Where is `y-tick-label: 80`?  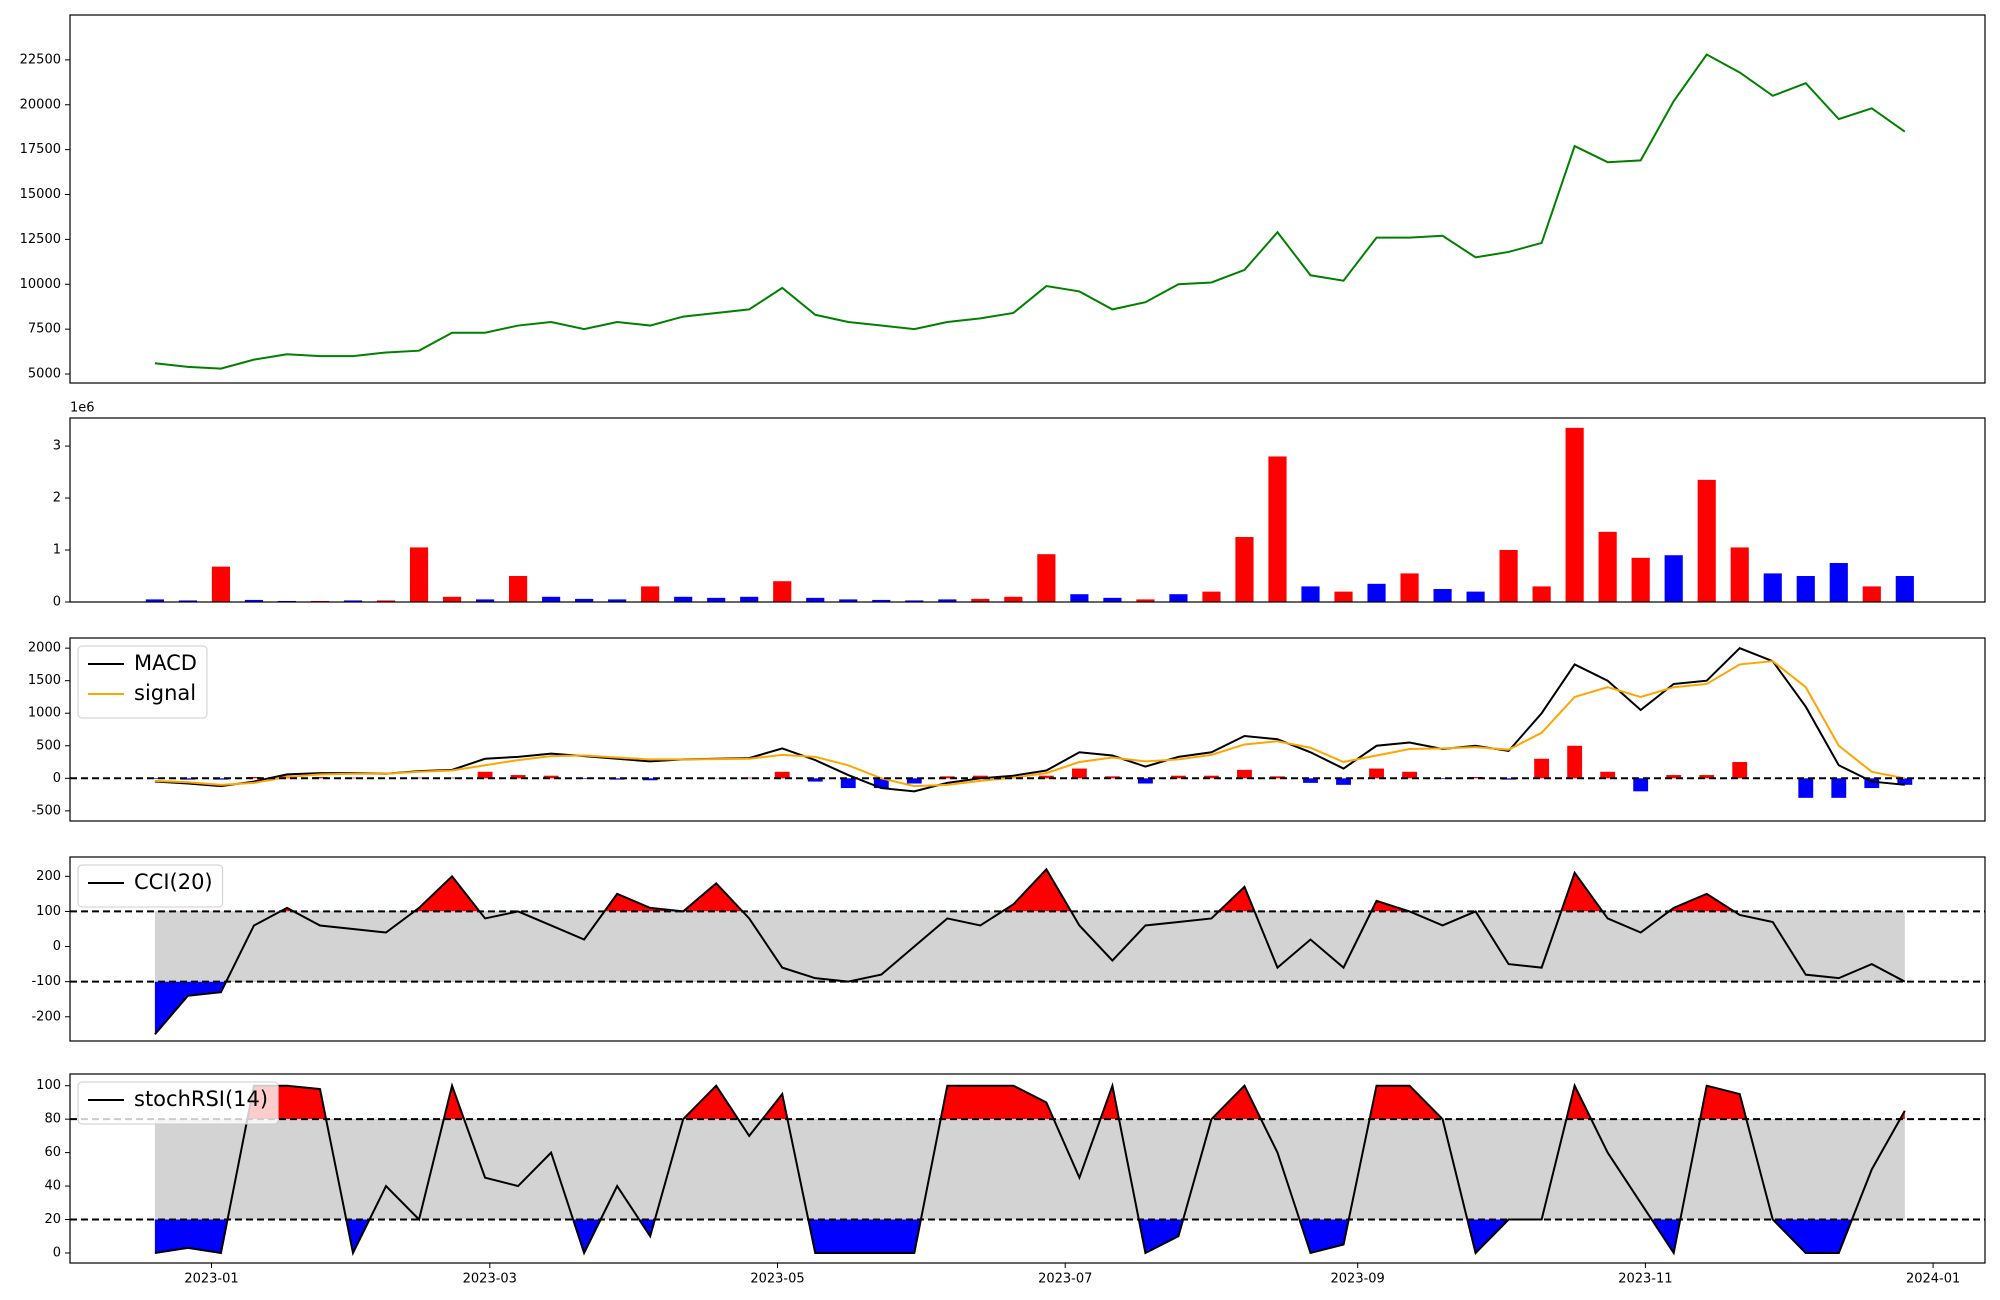
y-tick-label: 80 is located at coordinates (52, 1119).